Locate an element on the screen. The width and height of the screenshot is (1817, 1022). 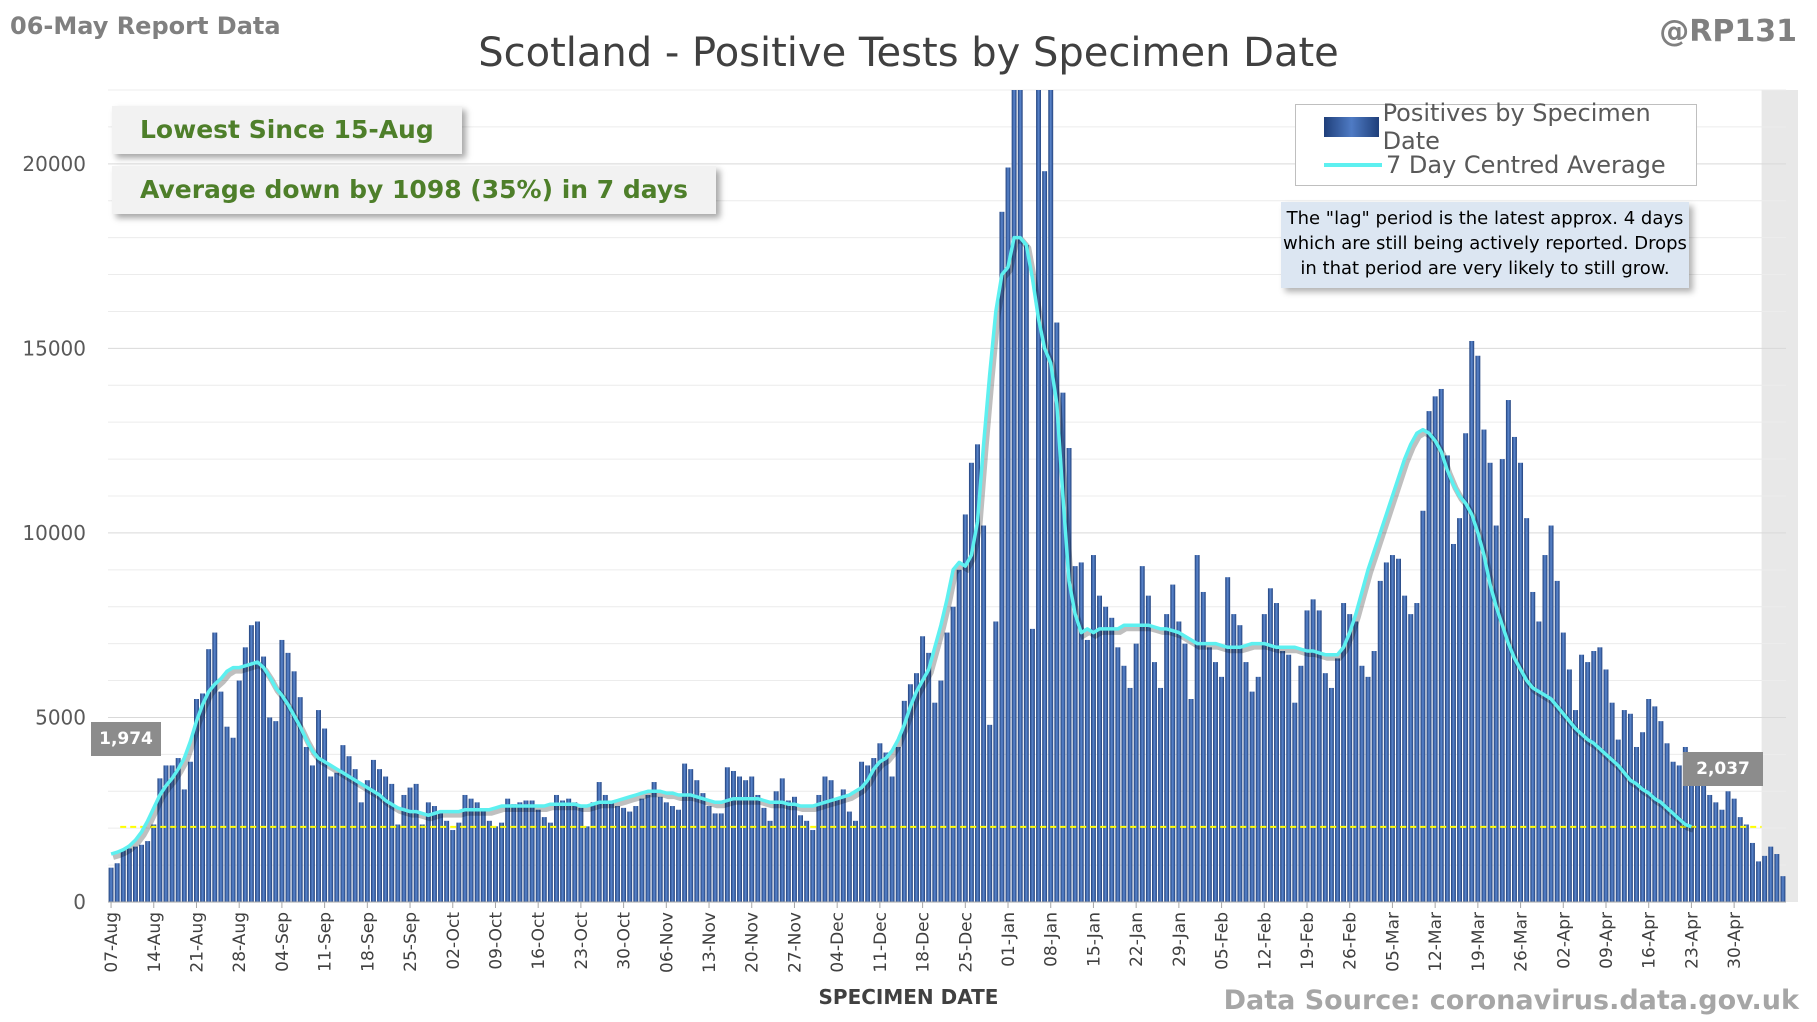
x-tick-label: 19-Feb is located at coordinates (1308, 941).